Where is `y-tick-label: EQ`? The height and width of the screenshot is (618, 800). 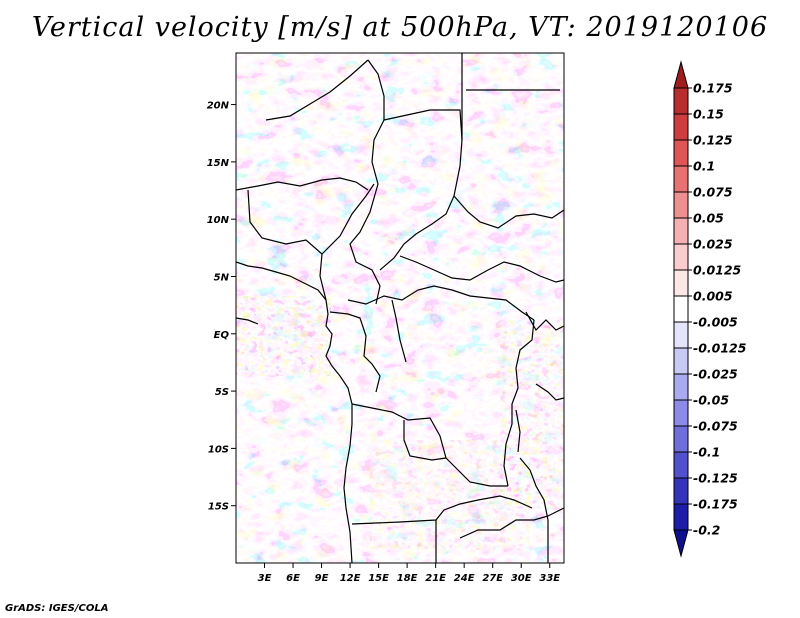 y-tick-label: EQ is located at coordinates (222, 335).